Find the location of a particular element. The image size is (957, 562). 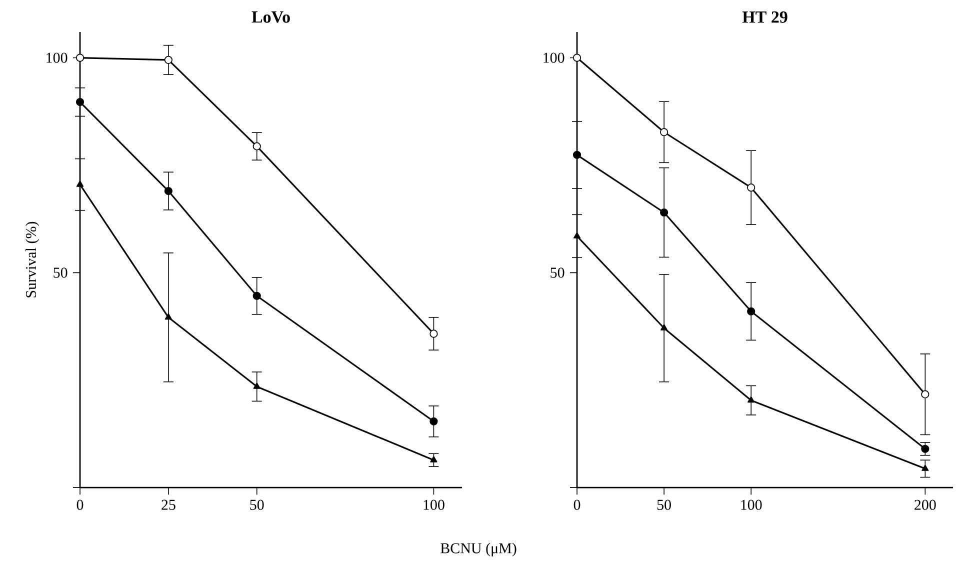

x-tick-label: 200 is located at coordinates (925, 505).